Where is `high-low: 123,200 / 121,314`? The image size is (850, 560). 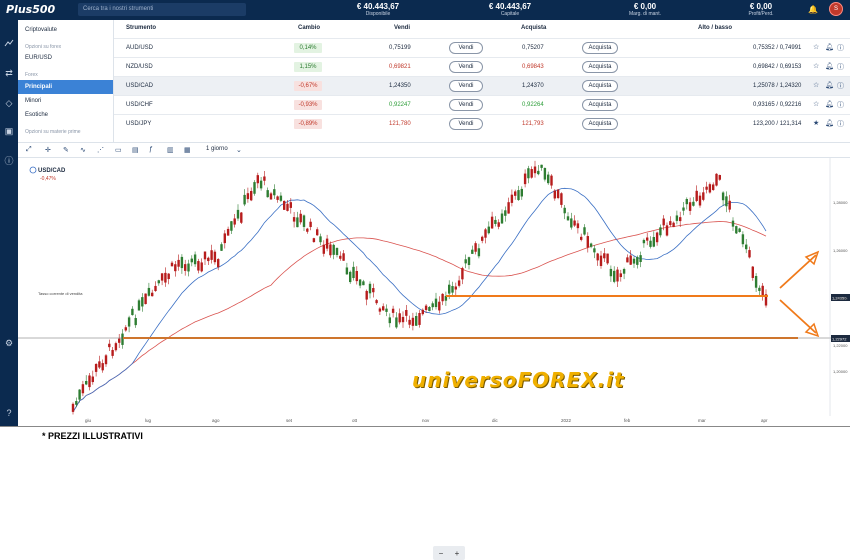 high-low: 123,200 / 121,314 is located at coordinates (777, 124).